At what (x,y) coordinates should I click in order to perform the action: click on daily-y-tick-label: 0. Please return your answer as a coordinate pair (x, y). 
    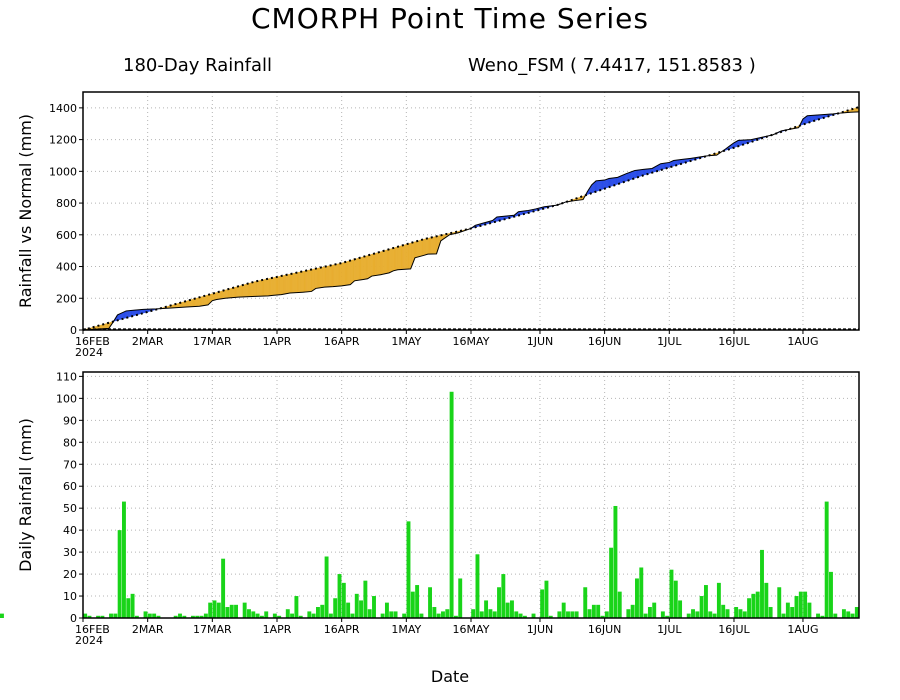
    Looking at the image, I should click on (73, 618).